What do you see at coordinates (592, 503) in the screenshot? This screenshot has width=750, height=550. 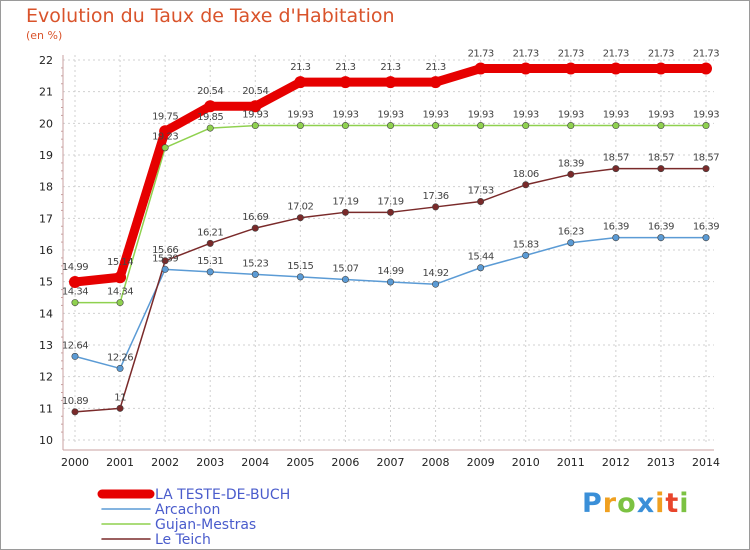 I see `logo-letter: P` at bounding box center [592, 503].